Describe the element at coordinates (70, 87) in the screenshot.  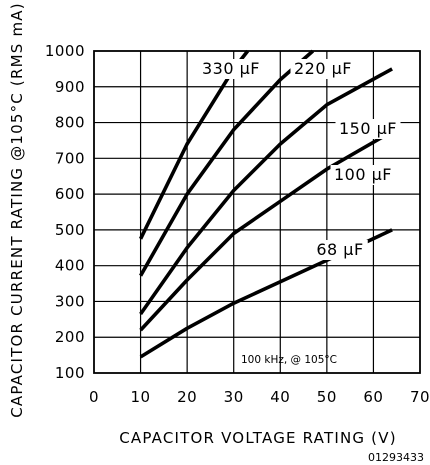
I see `y-tick-label: 900` at that location.